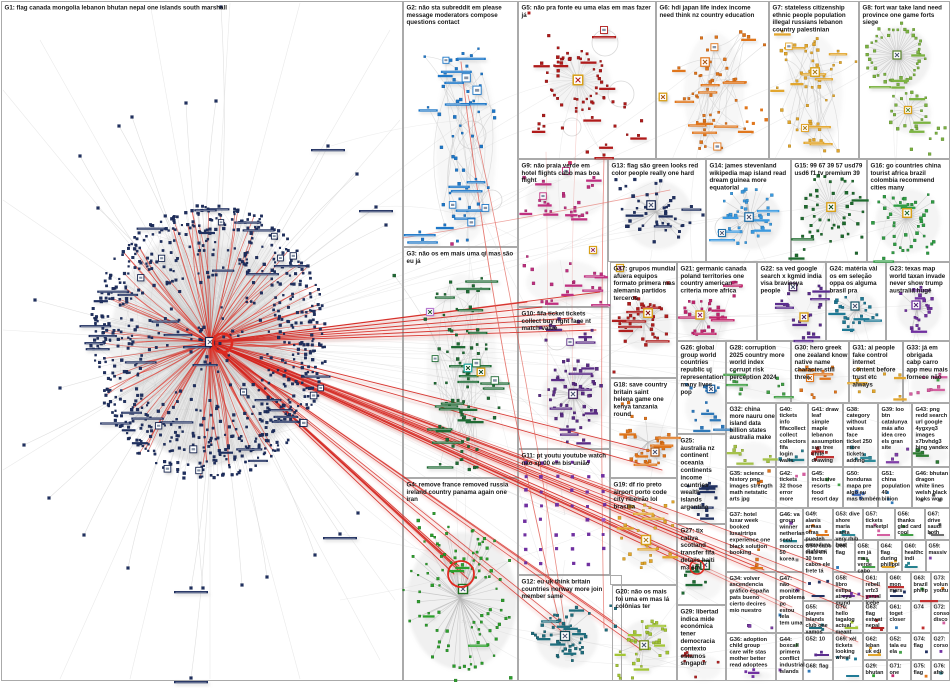 Image resolution: width=950 pixels, height=693 pixels. What do you see at coordinates (817, 667) in the screenshot?
I see `svg-text: G68: flag` at bounding box center [817, 667].